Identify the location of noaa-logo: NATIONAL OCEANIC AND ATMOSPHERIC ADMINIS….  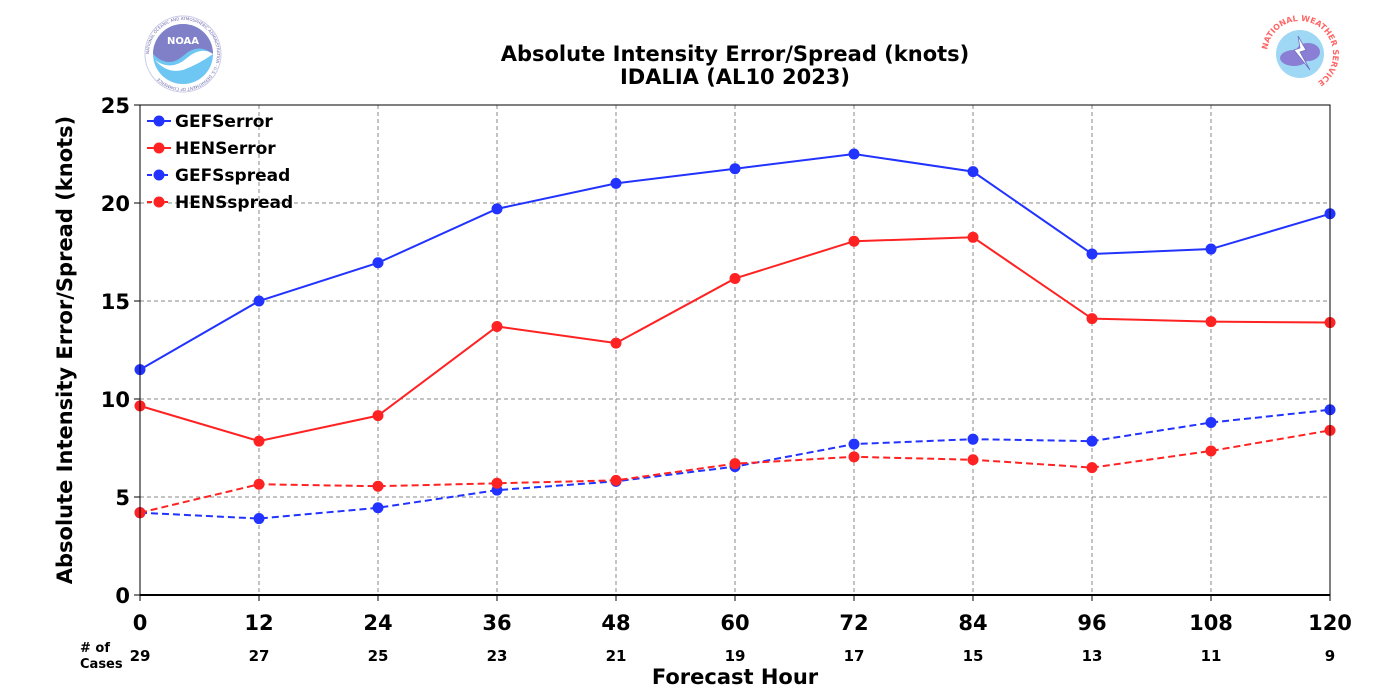
(183, 54).